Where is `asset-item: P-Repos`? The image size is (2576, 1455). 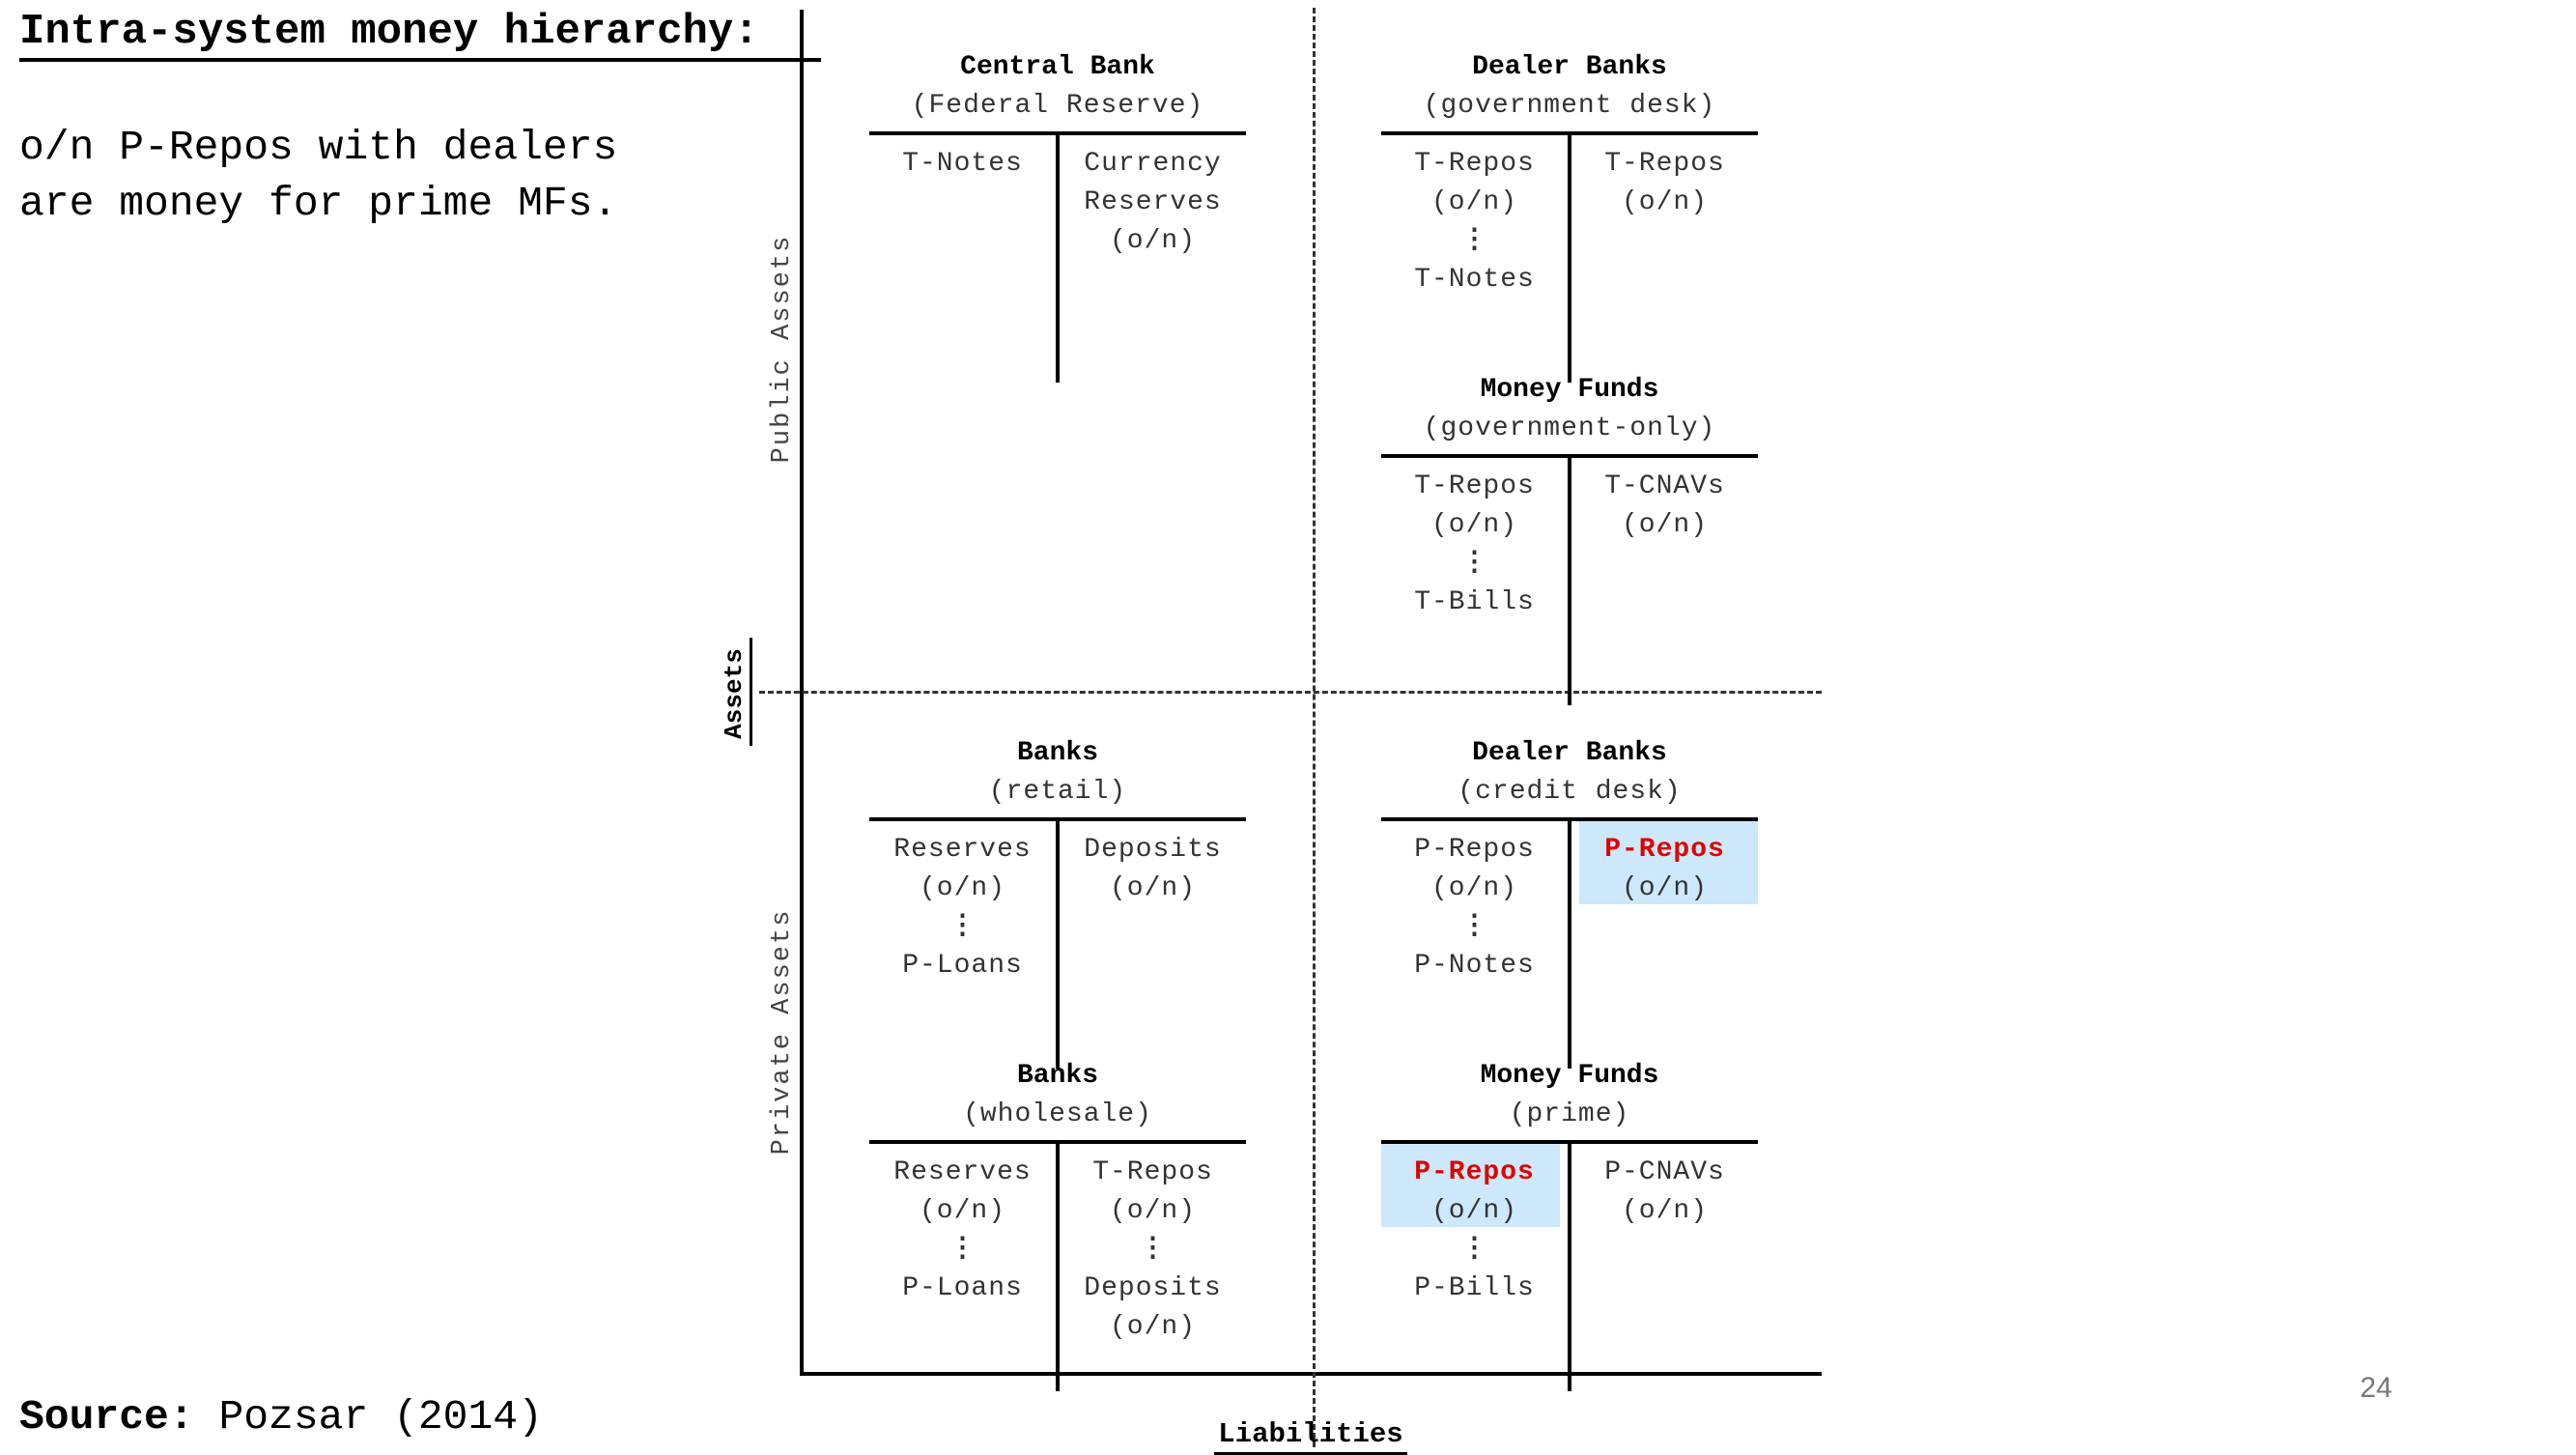 asset-item: P-Repos is located at coordinates (1474, 850).